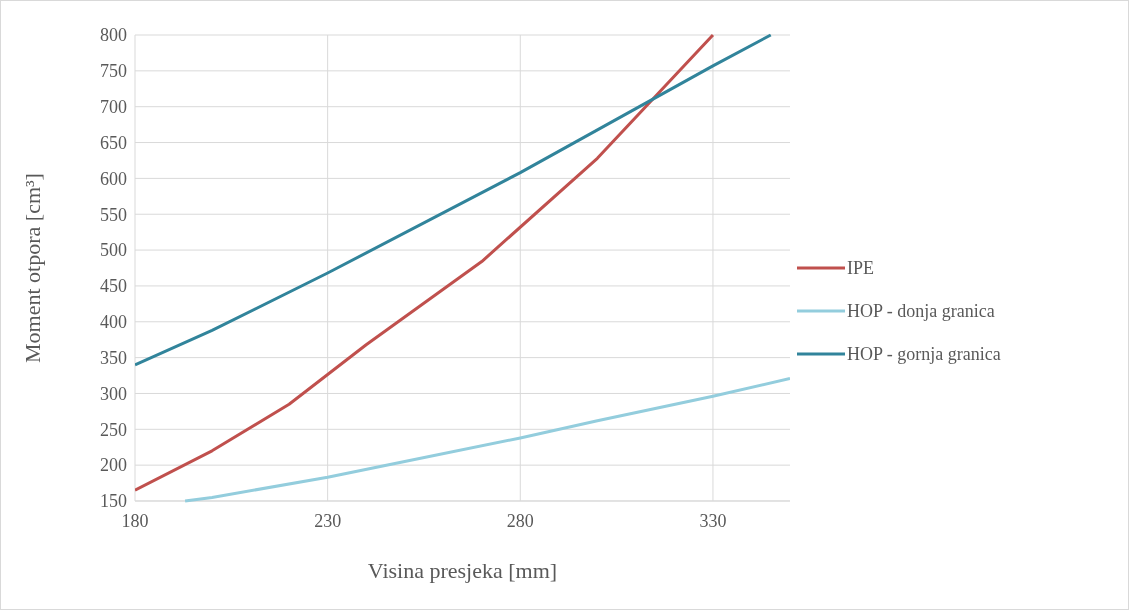 The height and width of the screenshot is (610, 1129). I want to click on y-tick-label: 450, so click(113, 286).